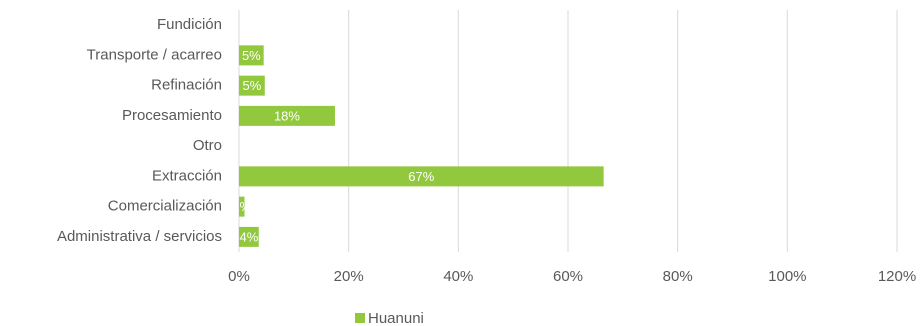  I want to click on y-tick-label: Refinación, so click(186, 85).